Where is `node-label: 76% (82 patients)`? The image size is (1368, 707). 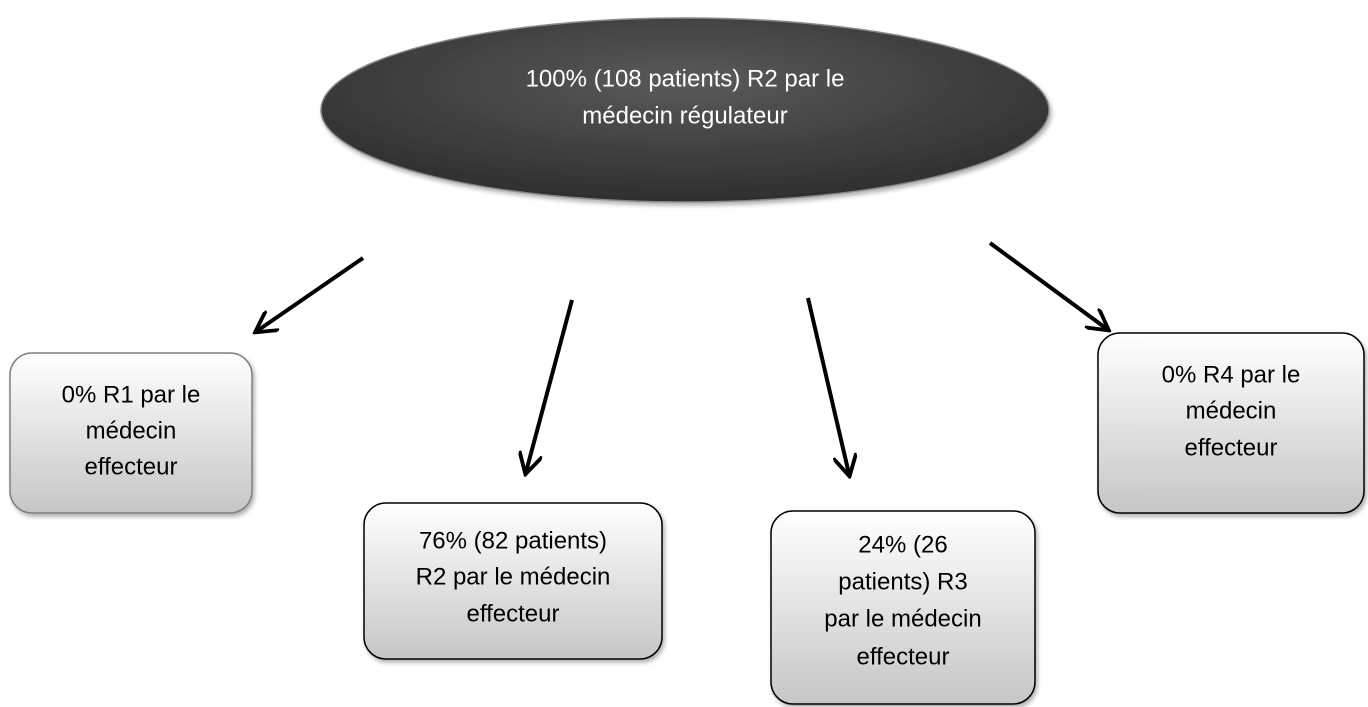 node-label: 76% (82 patients) is located at coordinates (513, 540).